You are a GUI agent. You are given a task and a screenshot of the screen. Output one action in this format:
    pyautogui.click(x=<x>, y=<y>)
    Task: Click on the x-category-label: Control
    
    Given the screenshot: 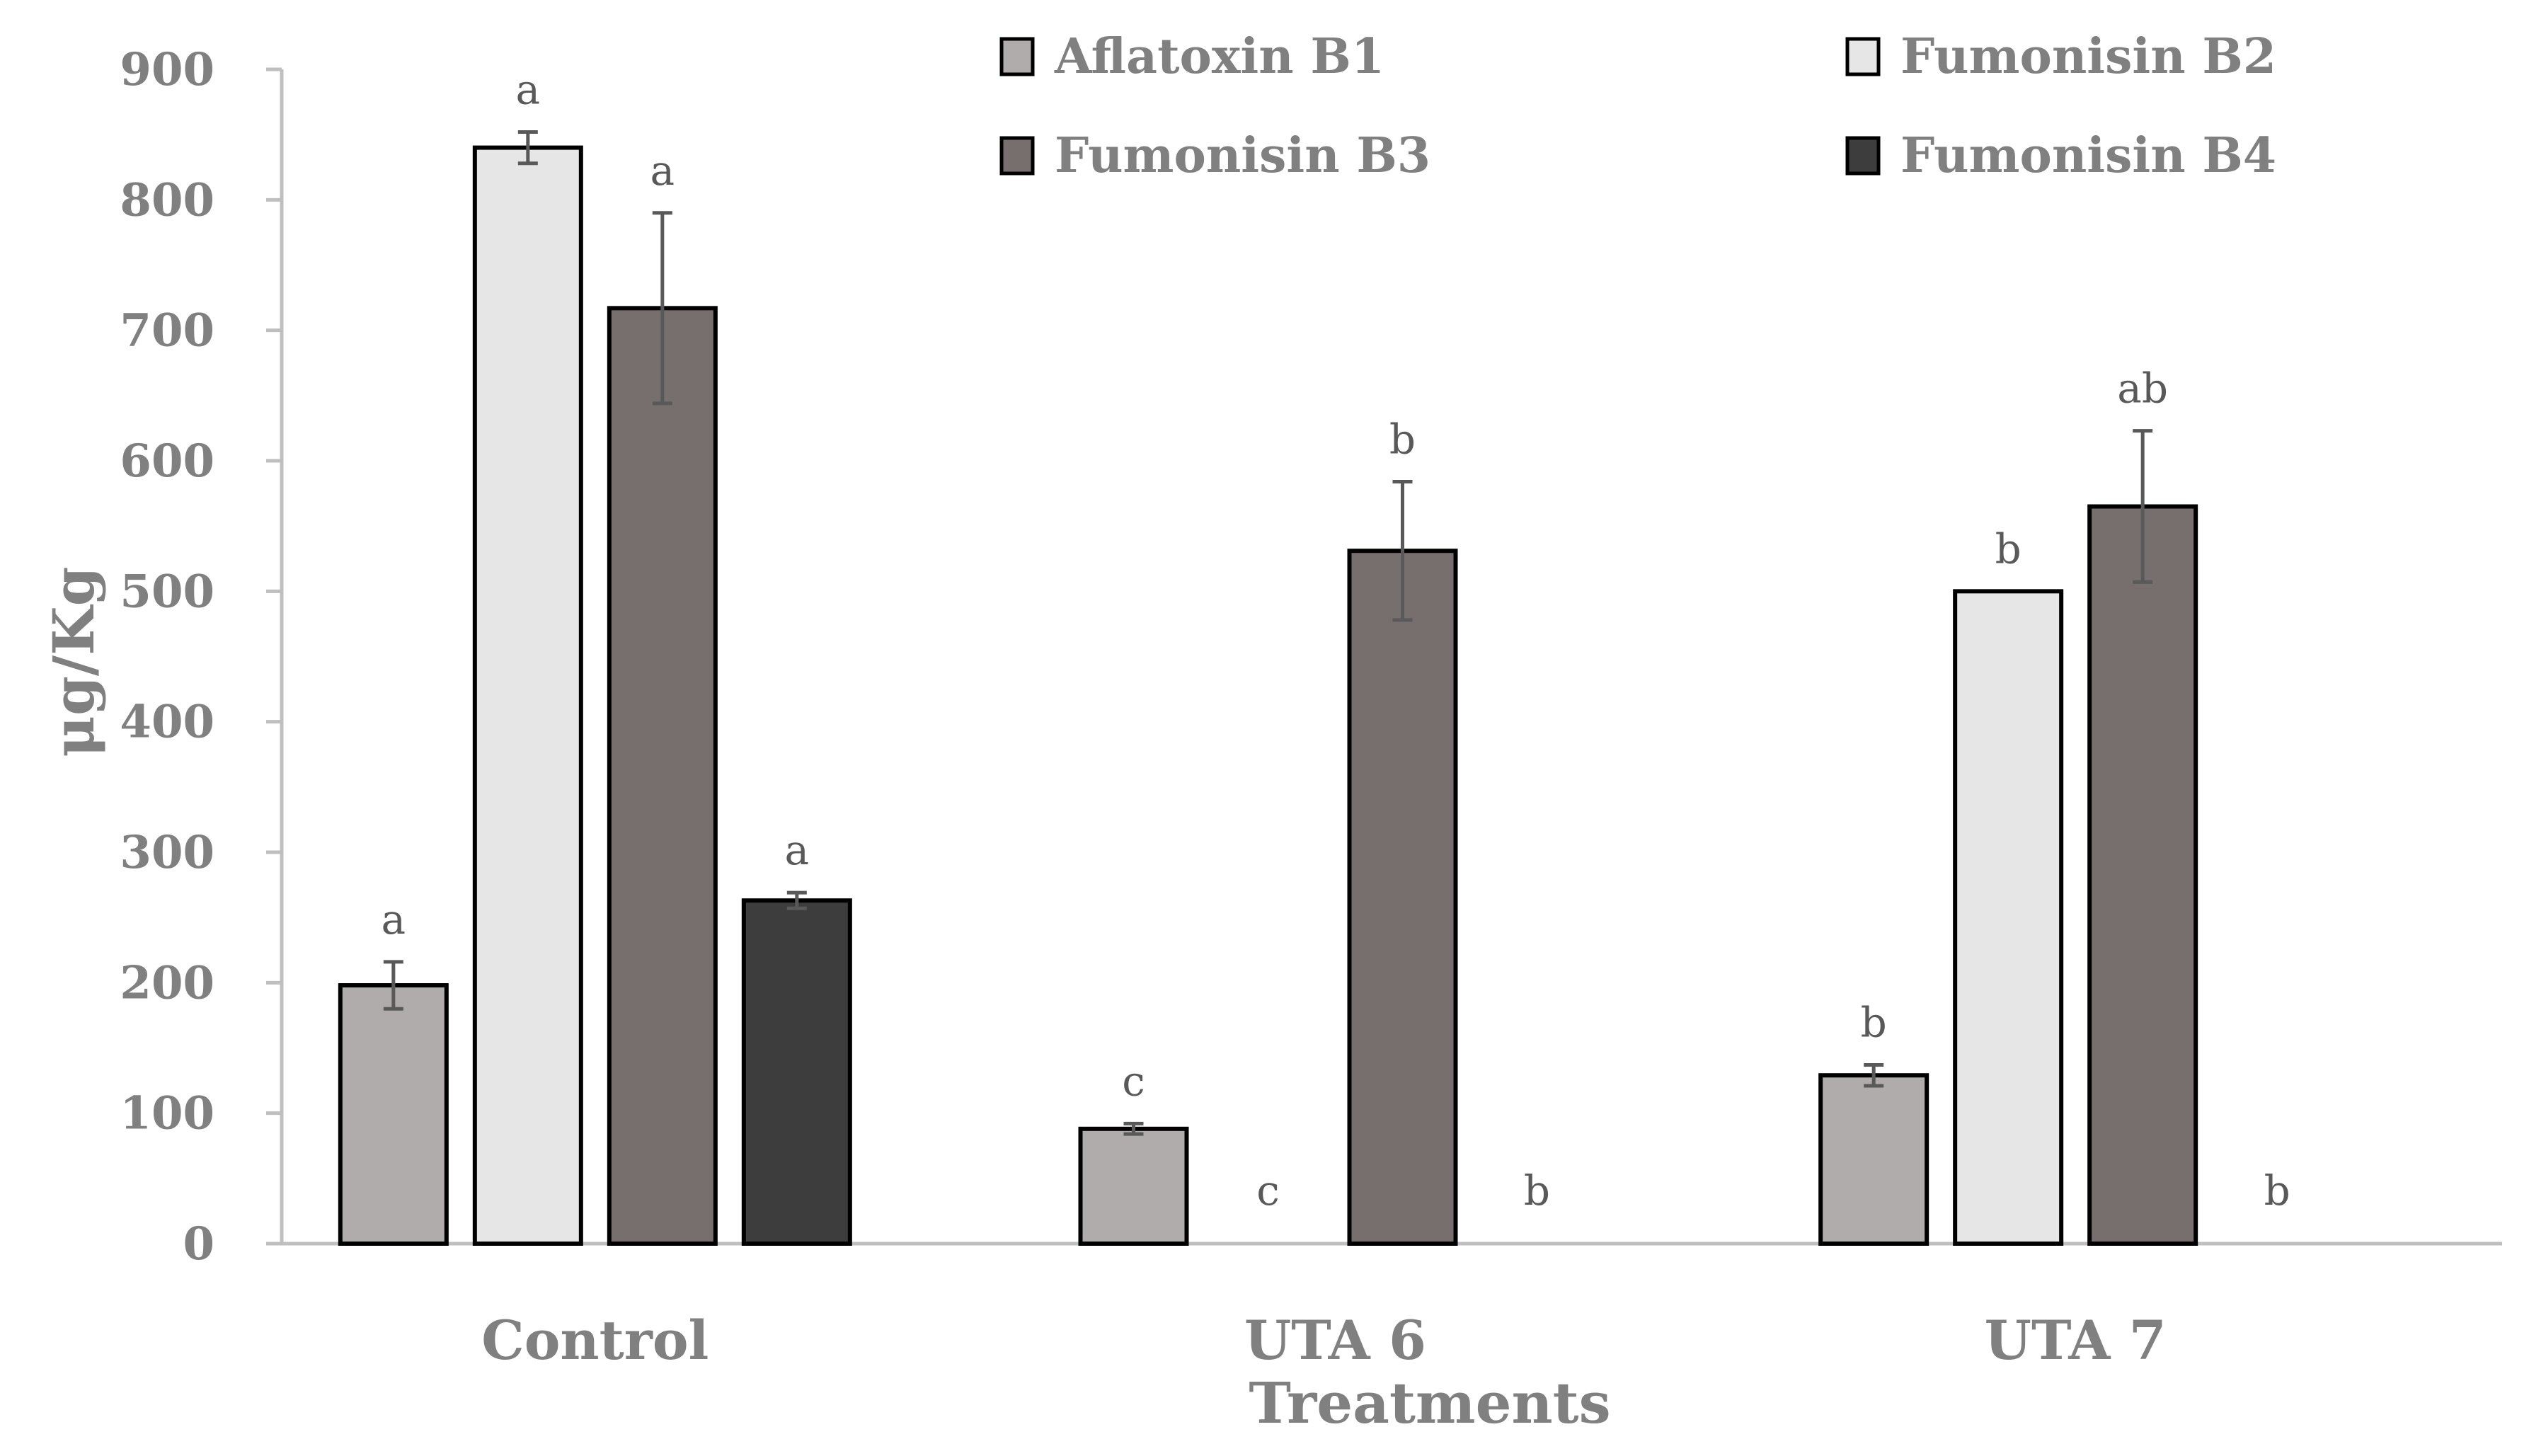 What is the action you would take?
    pyautogui.click(x=595, y=1340)
    